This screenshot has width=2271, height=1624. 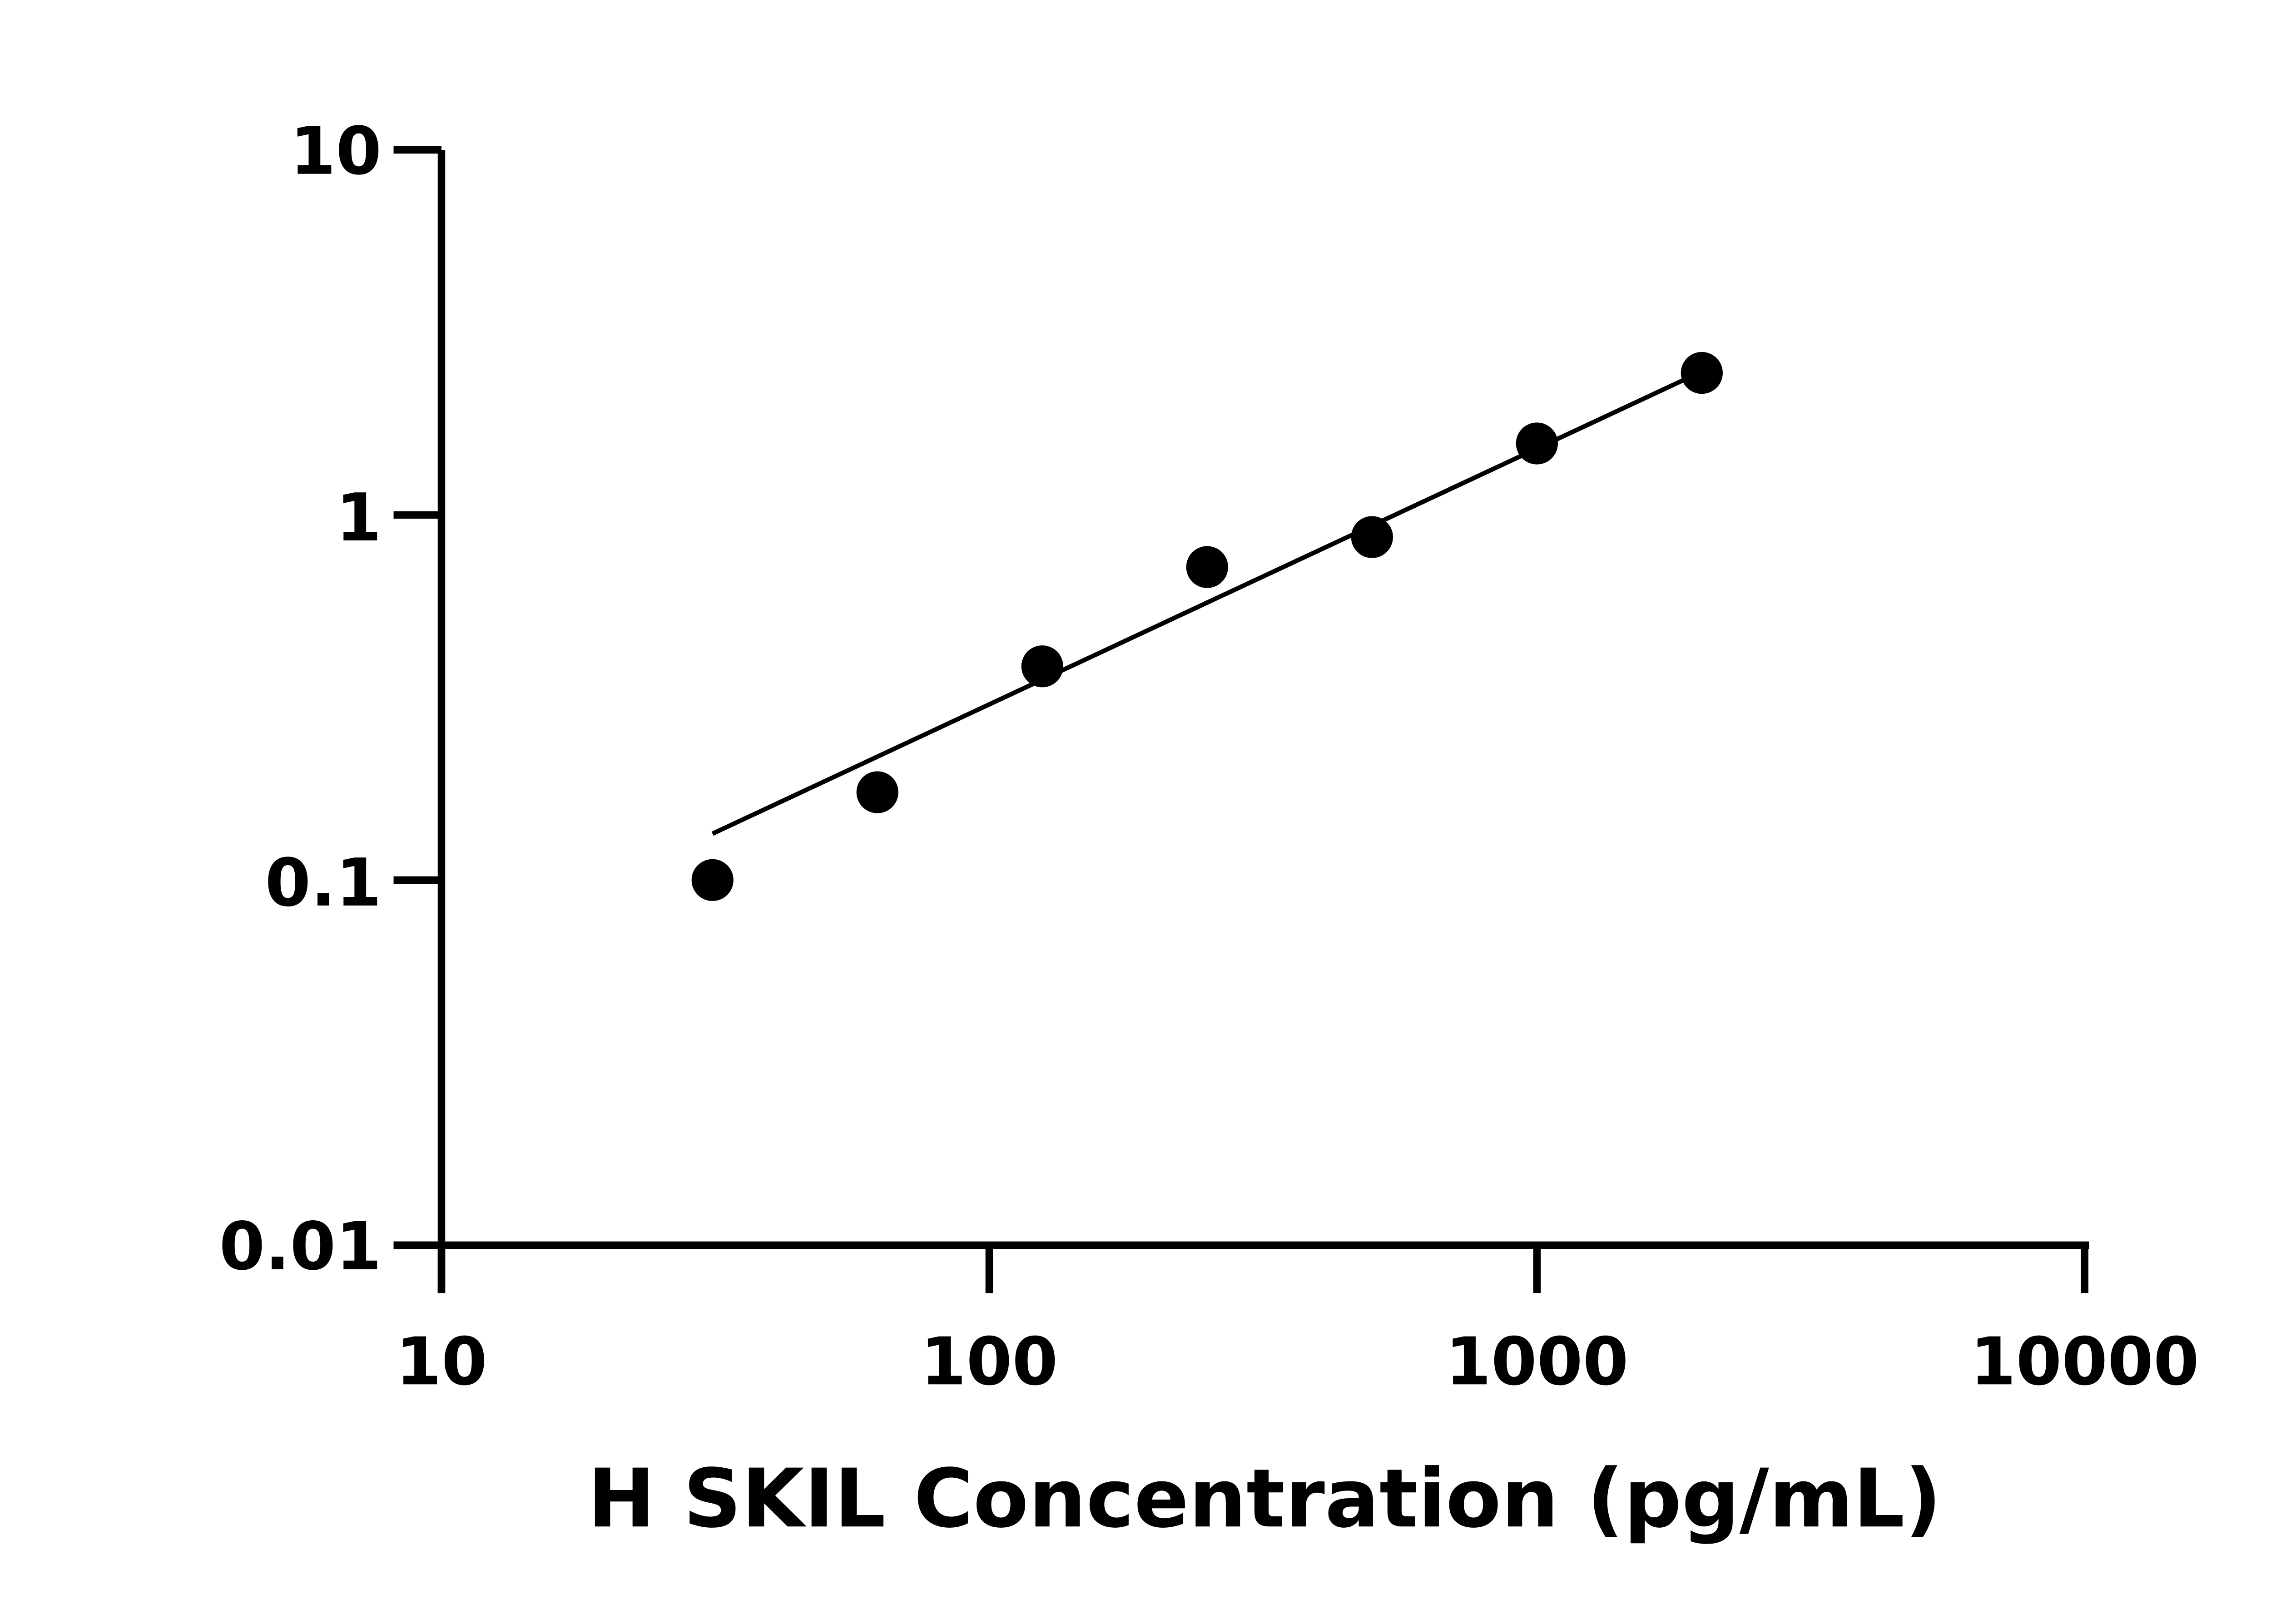 What do you see at coordinates (2084, 1361) in the screenshot?
I see `x-tick-label: 10000` at bounding box center [2084, 1361].